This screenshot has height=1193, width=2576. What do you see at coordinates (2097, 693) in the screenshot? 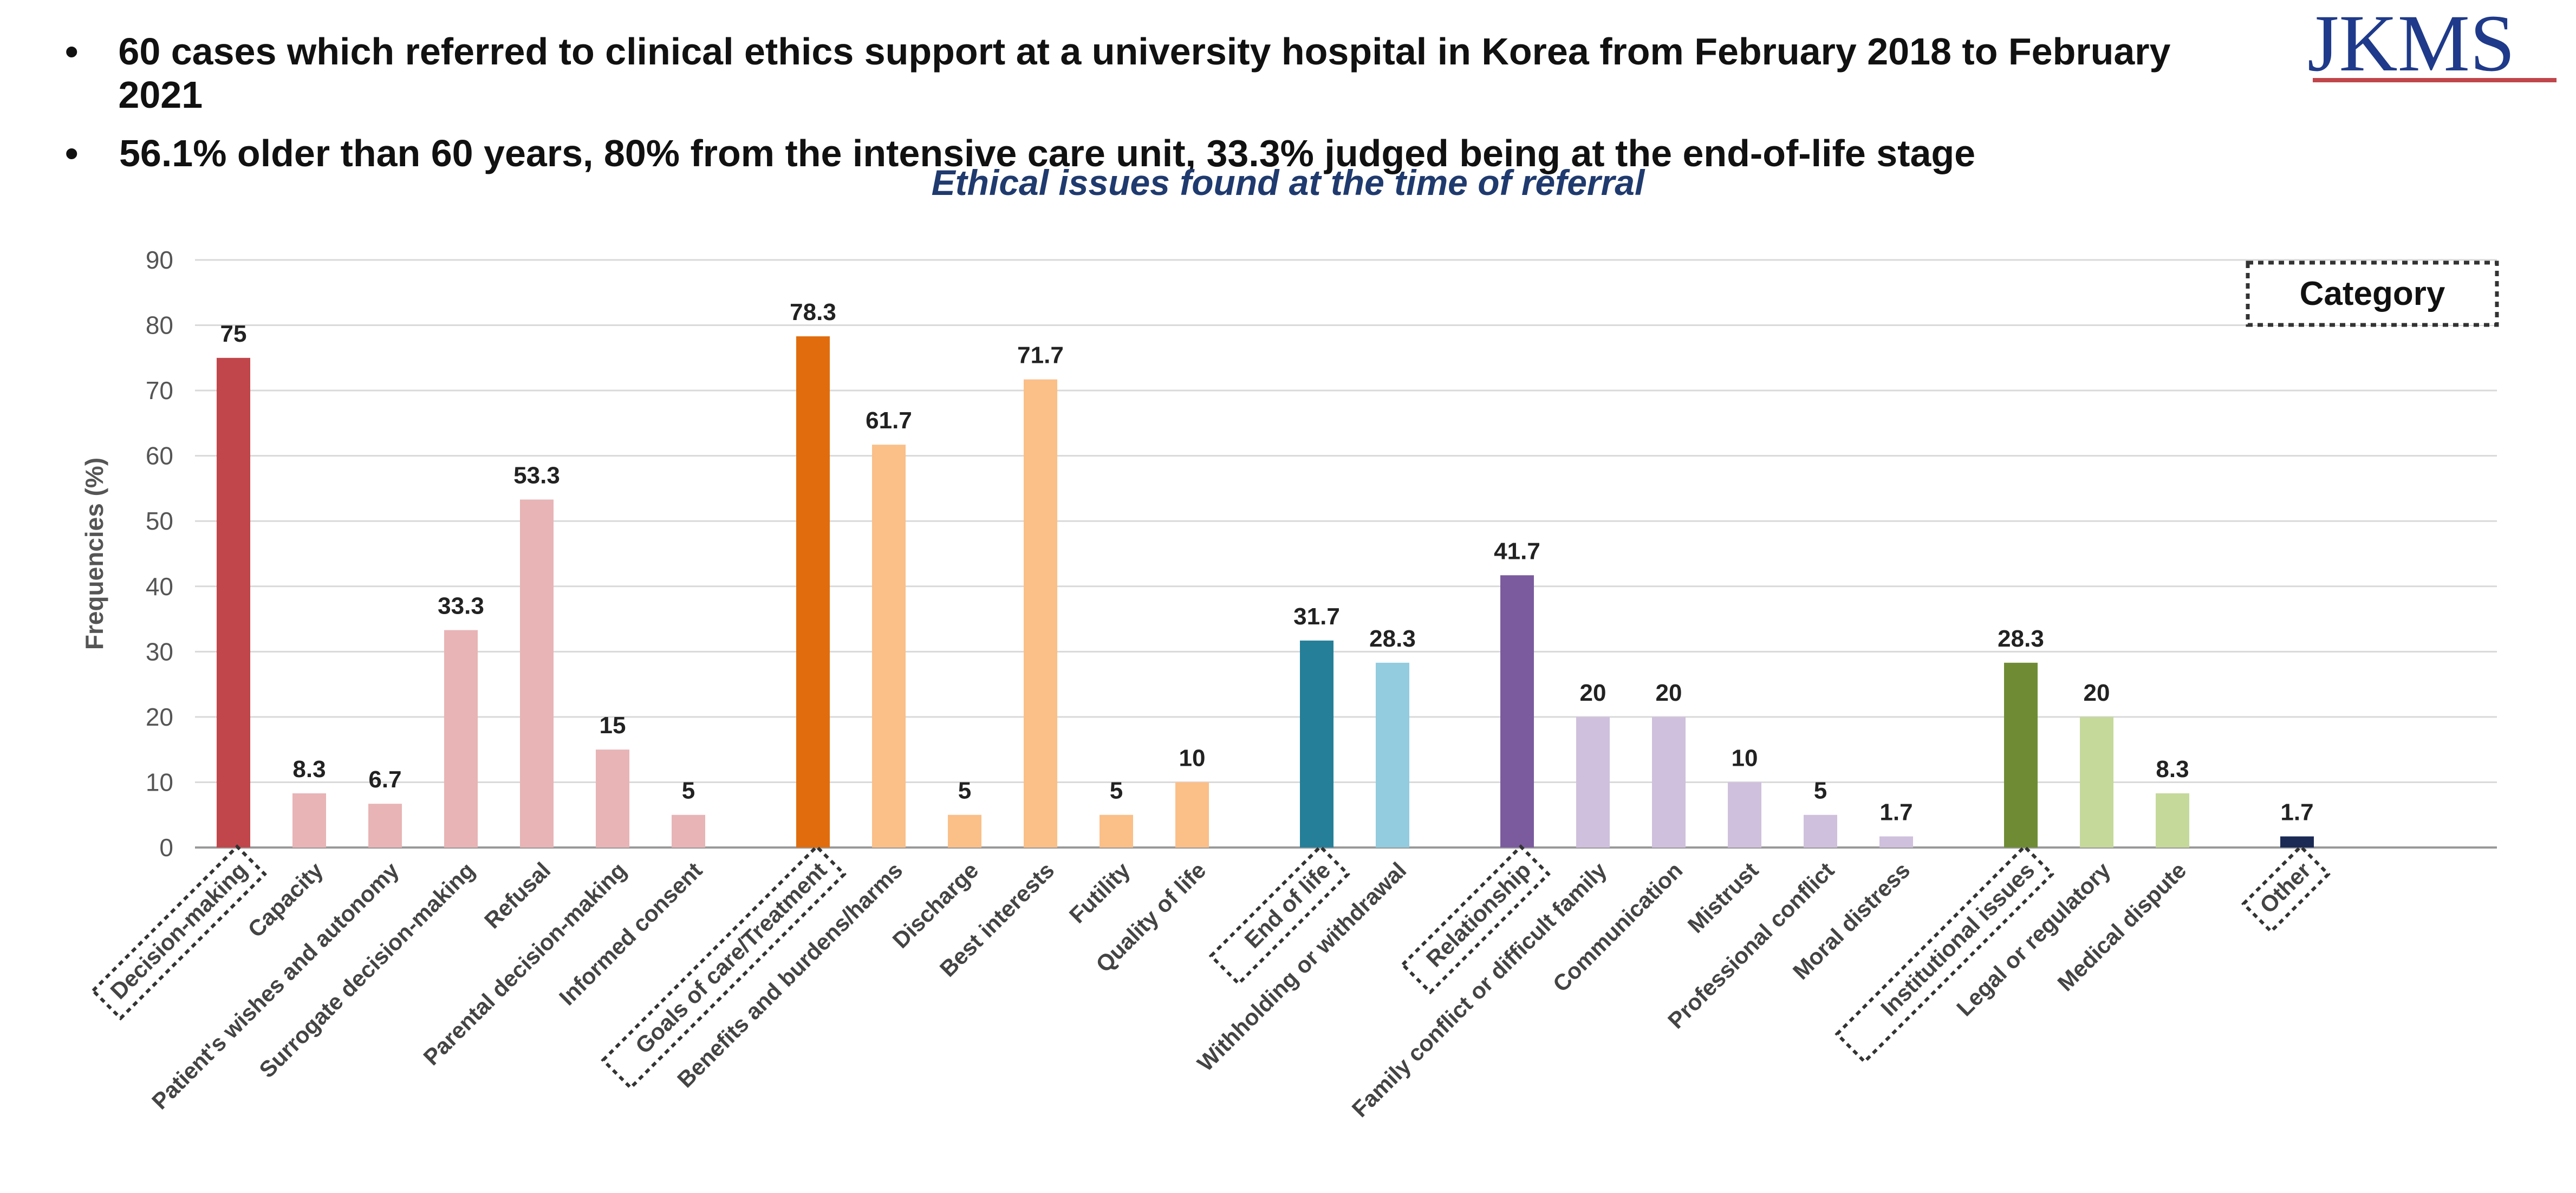
I see `value-label-22: 20` at bounding box center [2097, 693].